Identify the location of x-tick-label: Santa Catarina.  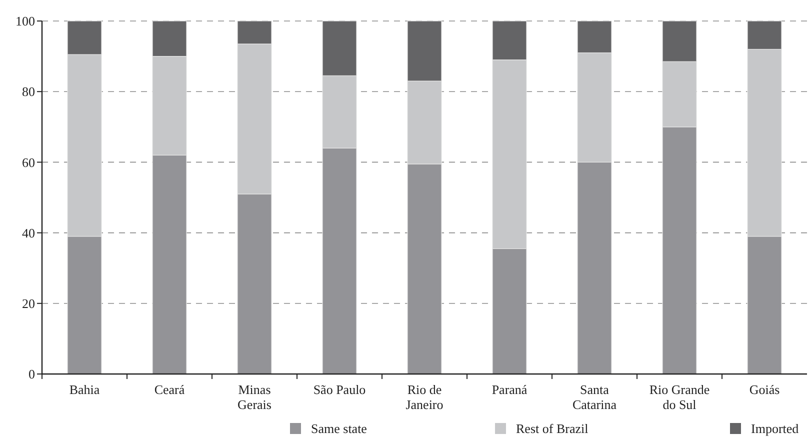
(594, 397).